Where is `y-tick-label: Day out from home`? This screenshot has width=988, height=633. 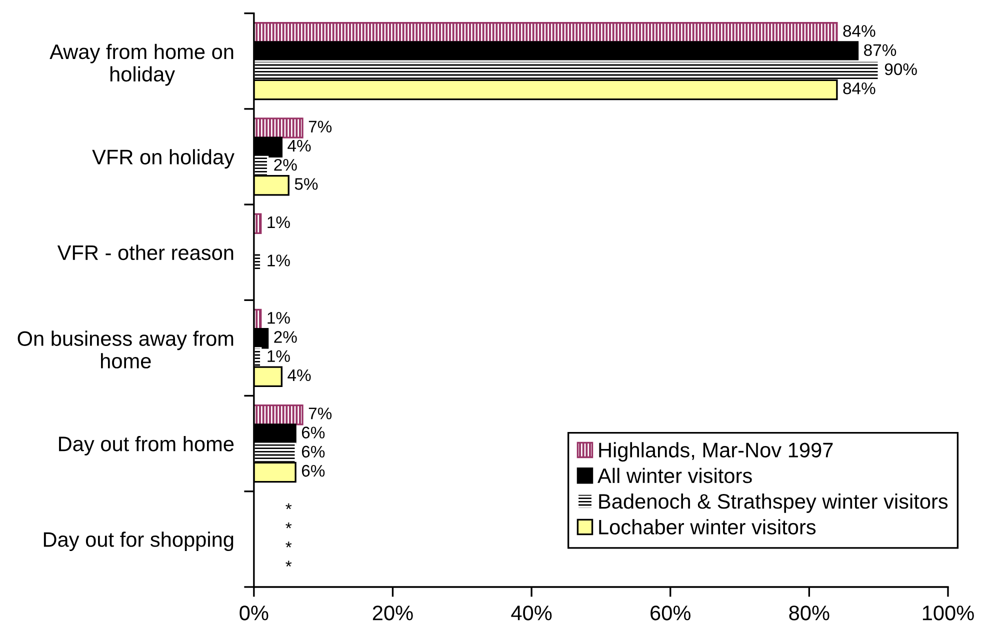
y-tick-label: Day out from home is located at coordinates (146, 446).